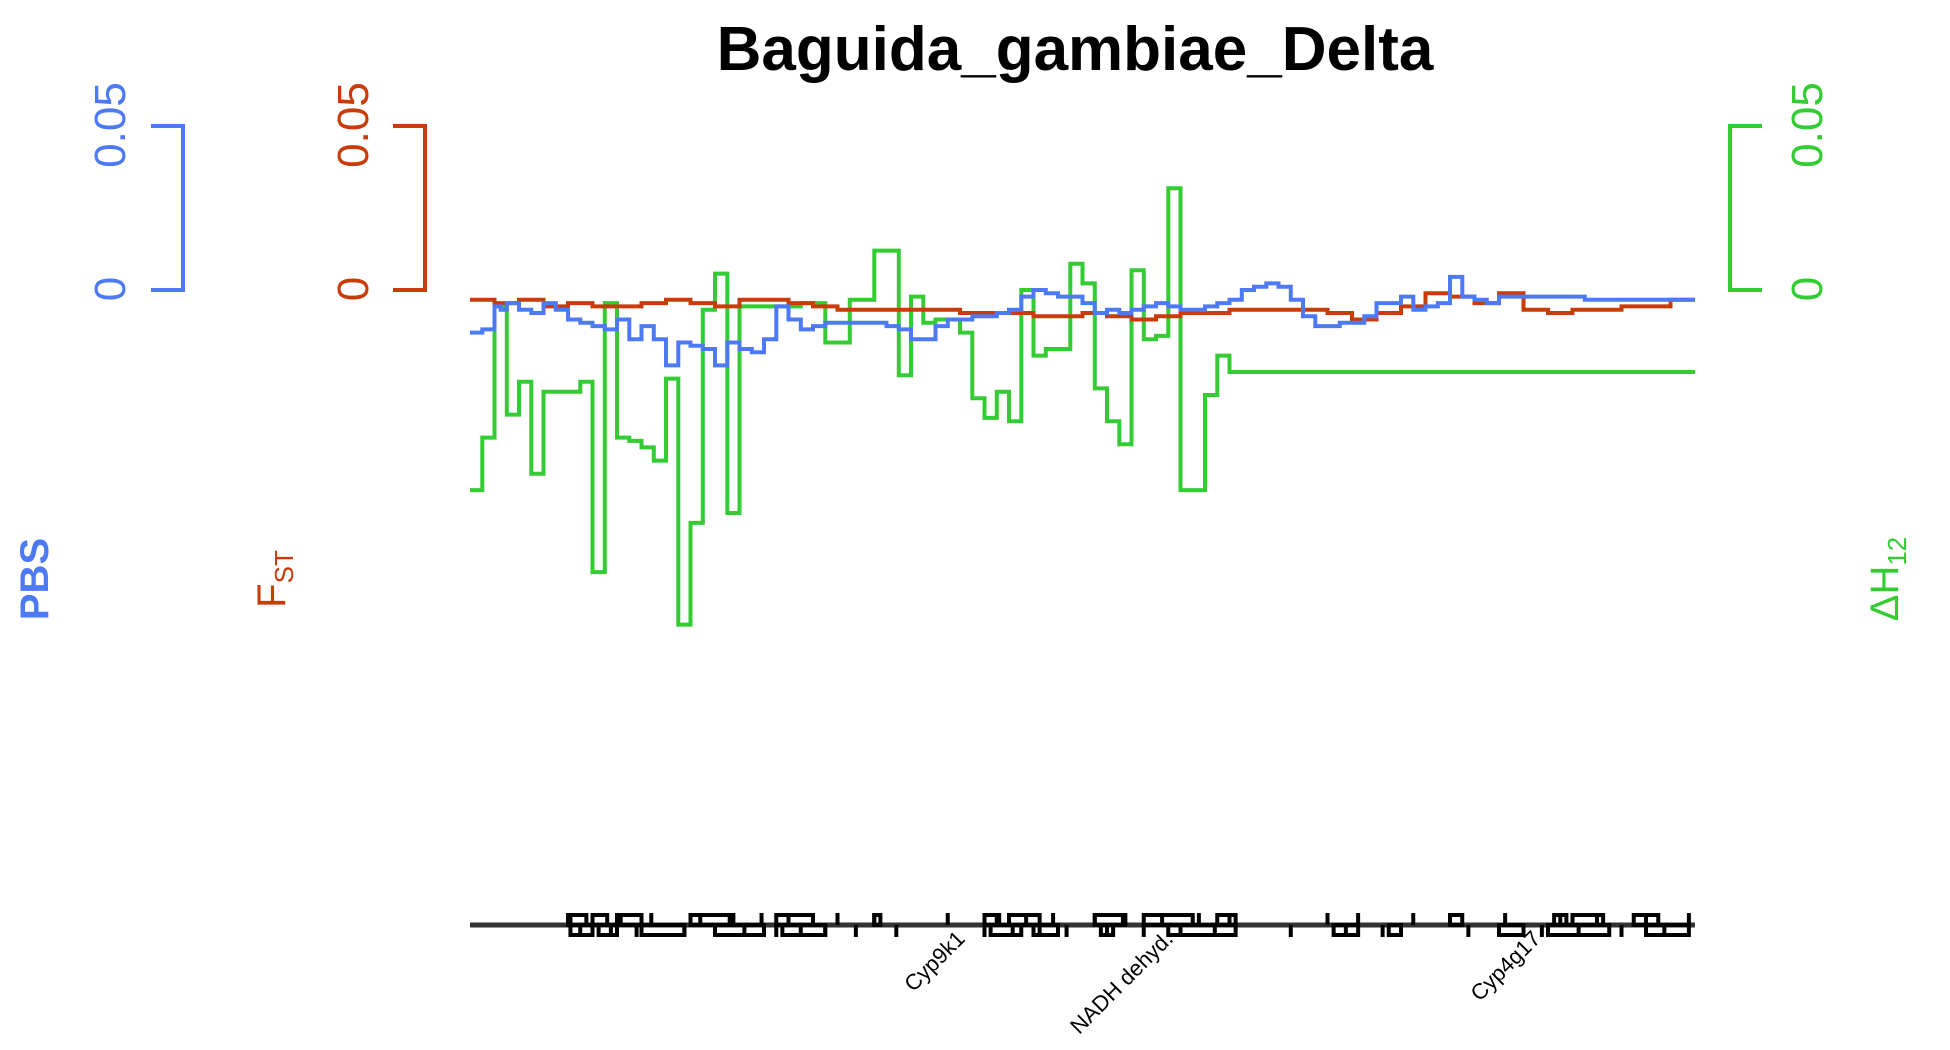  Describe the element at coordinates (272, 595) in the screenshot. I see `fst-label-main: F` at that location.